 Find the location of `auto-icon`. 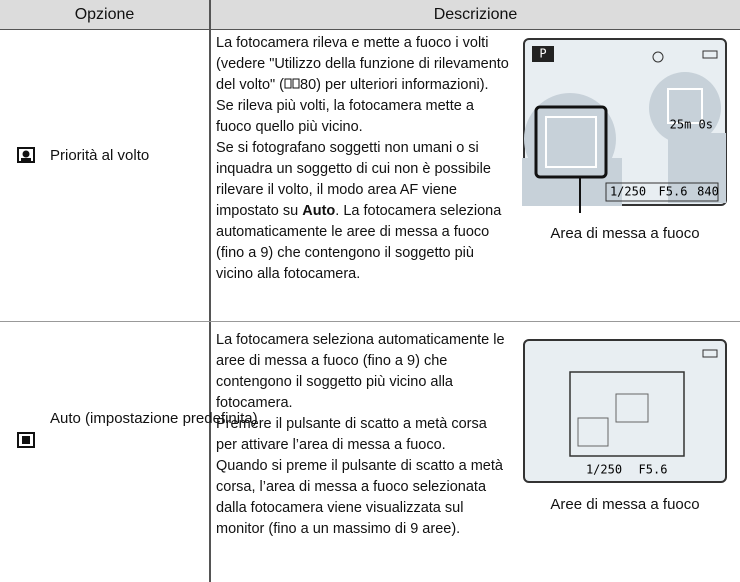

auto-icon is located at coordinates (26, 440).